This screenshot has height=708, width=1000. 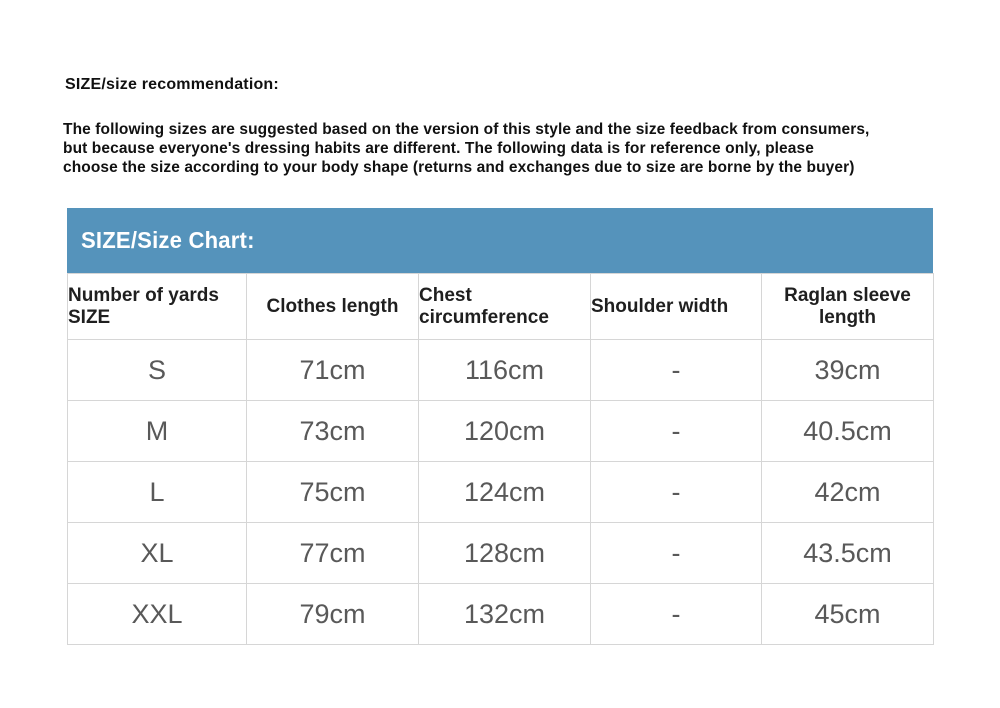 What do you see at coordinates (332, 553) in the screenshot?
I see `clothes-length-cell: 77cm` at bounding box center [332, 553].